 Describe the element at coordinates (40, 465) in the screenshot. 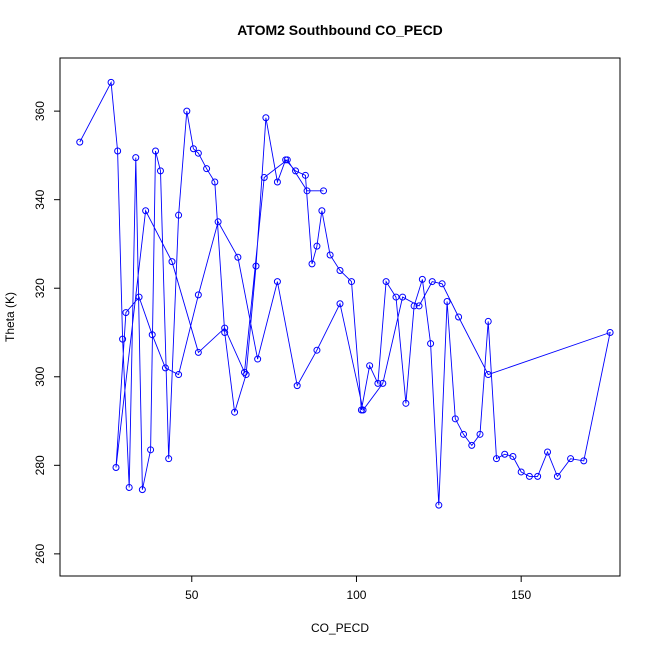

I see `y-tick-label: 280` at that location.